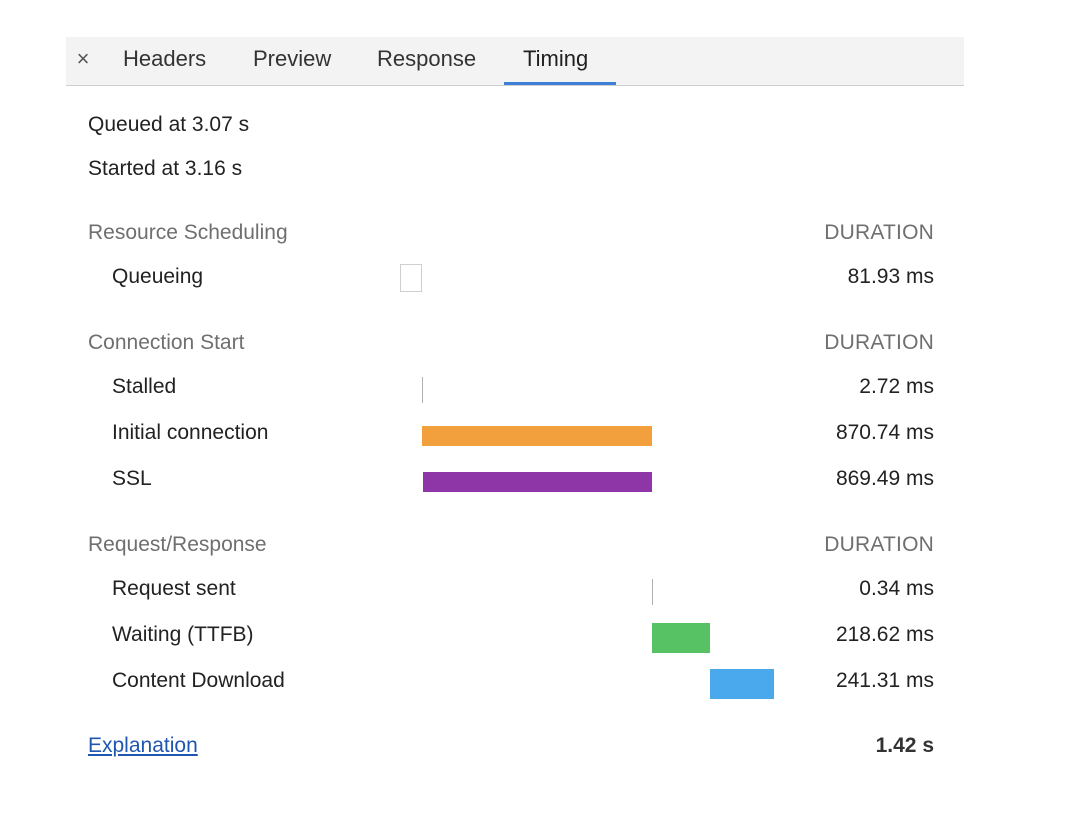 Image resolution: width=1068 pixels, height=822 pixels. I want to click on started-at-text: Started at 3.16 s, so click(165, 168).